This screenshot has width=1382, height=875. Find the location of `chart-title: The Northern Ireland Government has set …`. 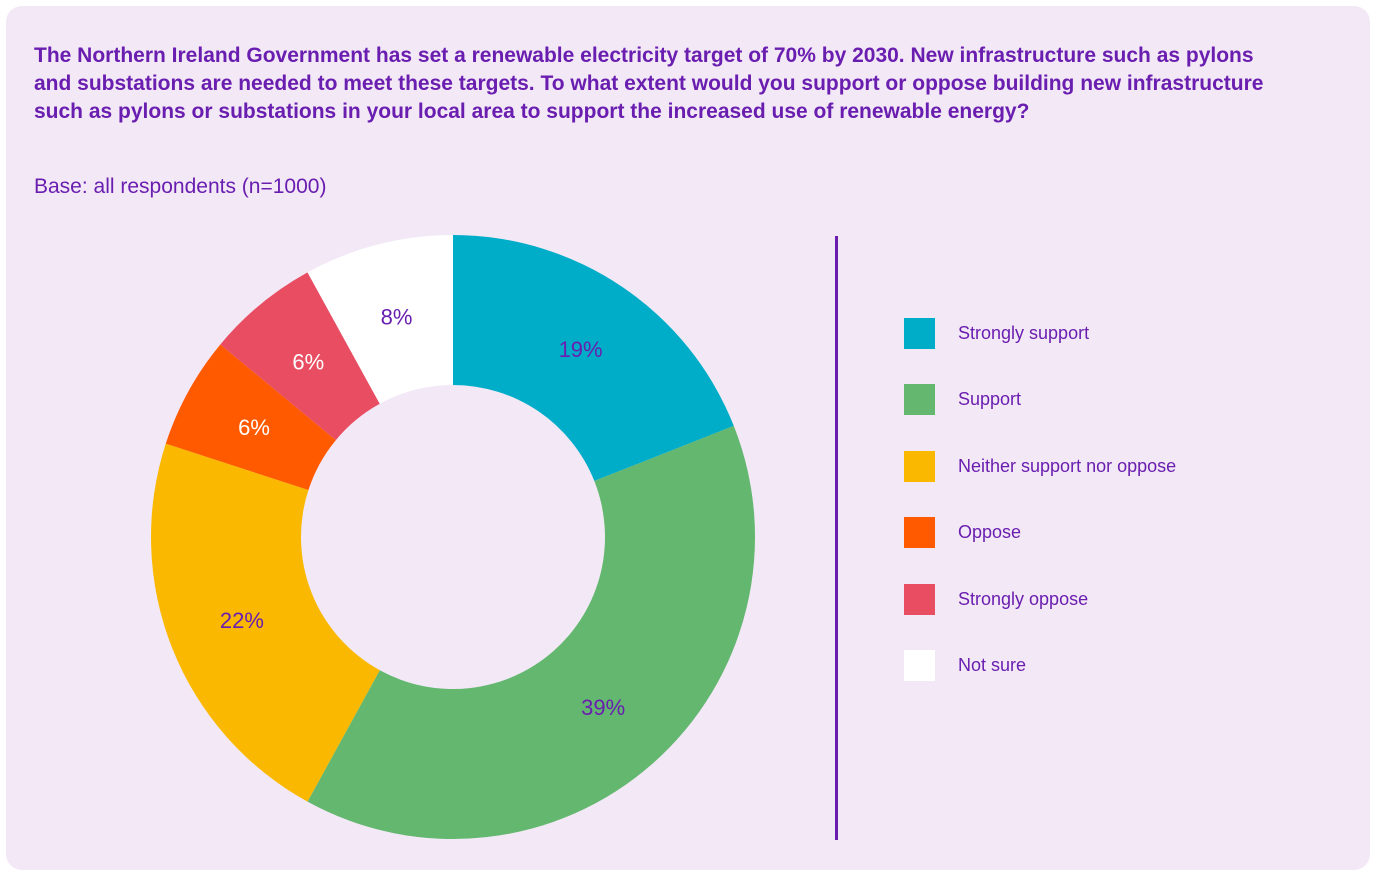

chart-title: The Northern Ireland Government has set … is located at coordinates (649, 83).